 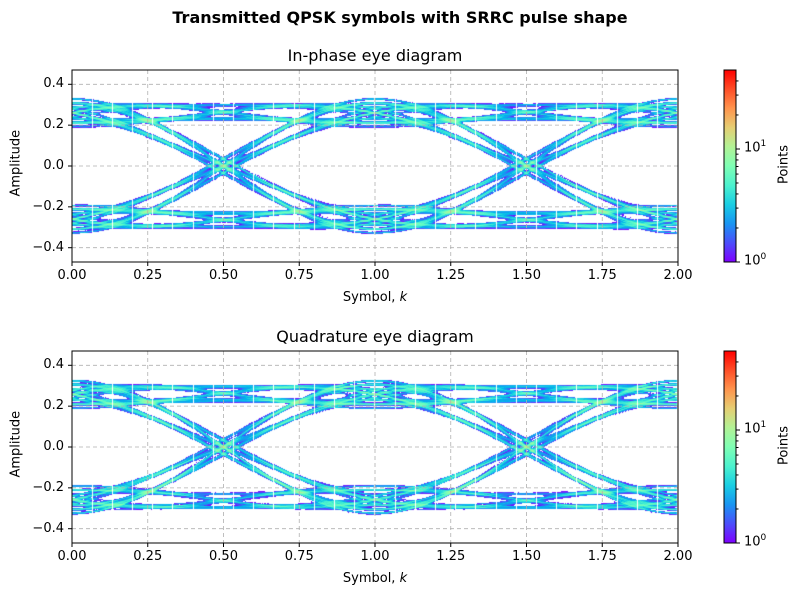 I want to click on colorbar, so click(x=730, y=447).